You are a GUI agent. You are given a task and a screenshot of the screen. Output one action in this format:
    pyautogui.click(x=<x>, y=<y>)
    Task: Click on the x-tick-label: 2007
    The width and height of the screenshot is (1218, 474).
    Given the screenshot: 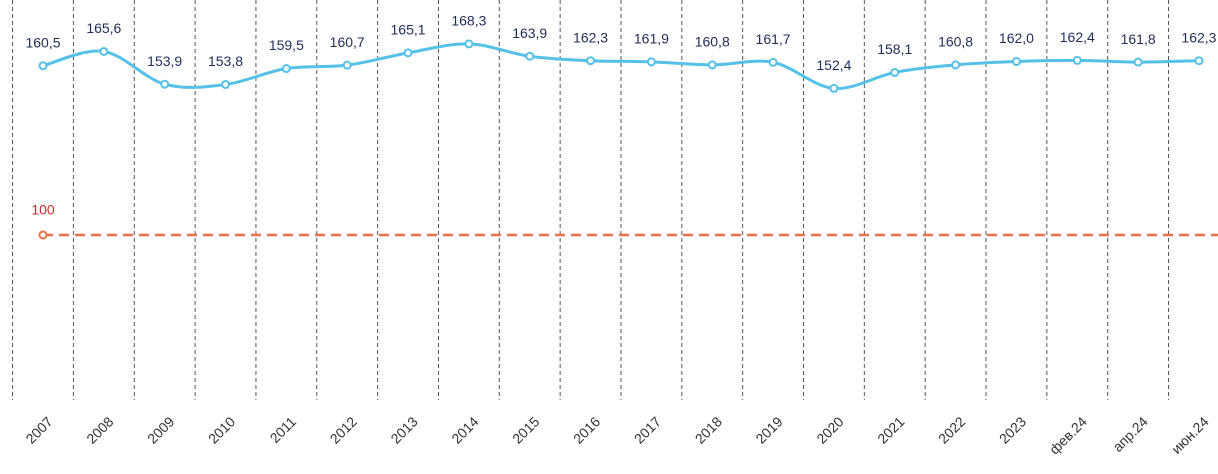 What is the action you would take?
    pyautogui.click(x=38, y=429)
    